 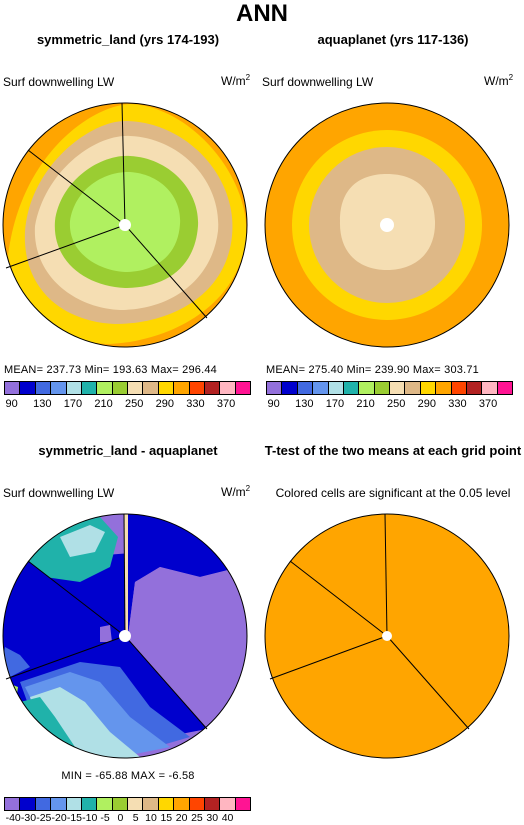 I want to click on colorbar-tick-label: 15, so click(x=166, y=818).